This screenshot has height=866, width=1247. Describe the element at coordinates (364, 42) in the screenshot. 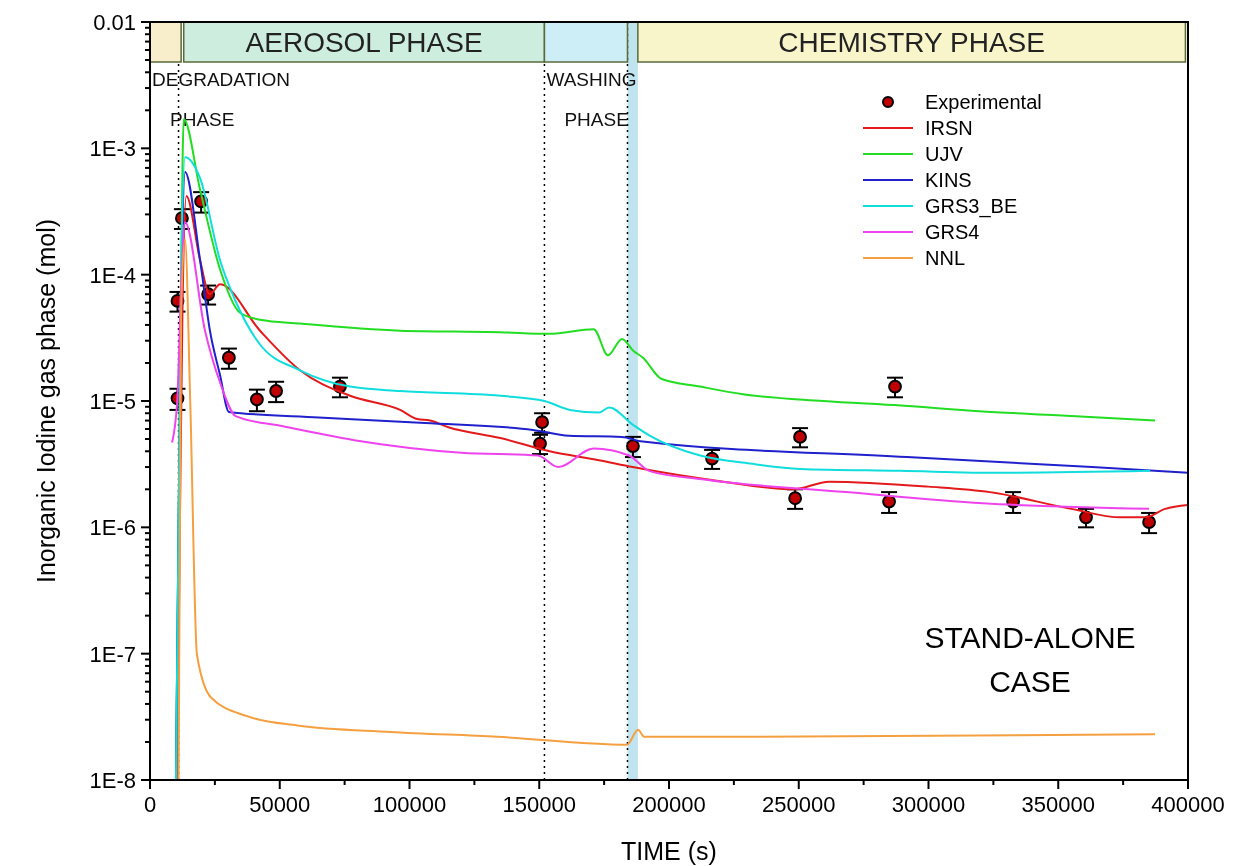

I see `band-label: AEROSOL PHASE` at that location.